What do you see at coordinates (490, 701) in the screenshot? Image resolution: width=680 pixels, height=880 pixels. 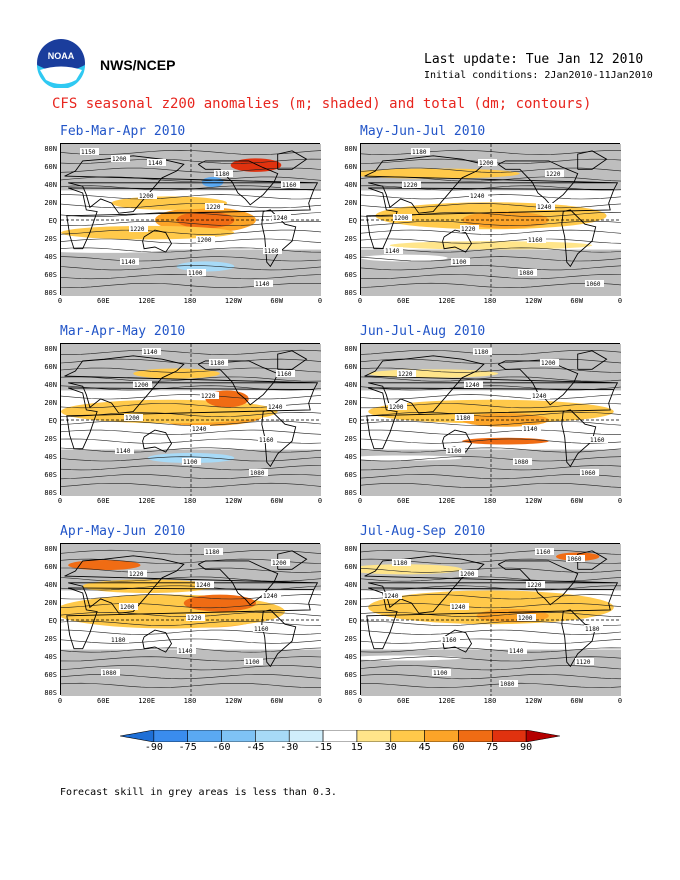 I see `lon-tick-label: 180` at bounding box center [490, 701].